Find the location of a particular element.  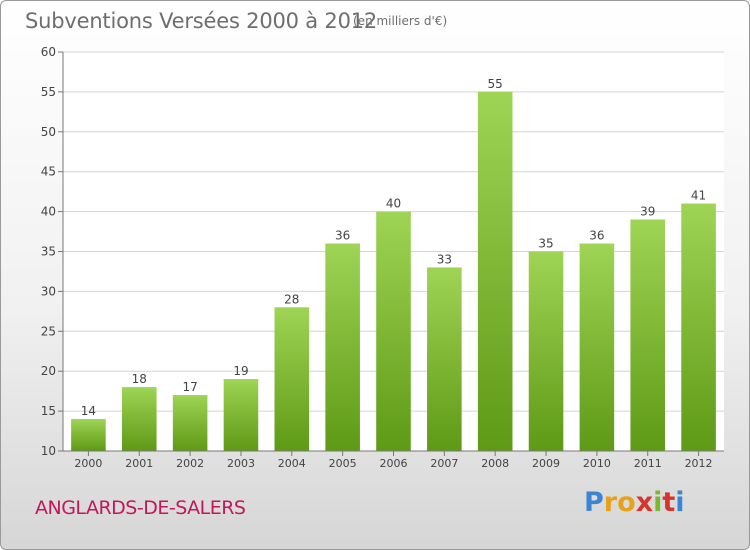

proxiti-logo-letter: x is located at coordinates (644, 502).